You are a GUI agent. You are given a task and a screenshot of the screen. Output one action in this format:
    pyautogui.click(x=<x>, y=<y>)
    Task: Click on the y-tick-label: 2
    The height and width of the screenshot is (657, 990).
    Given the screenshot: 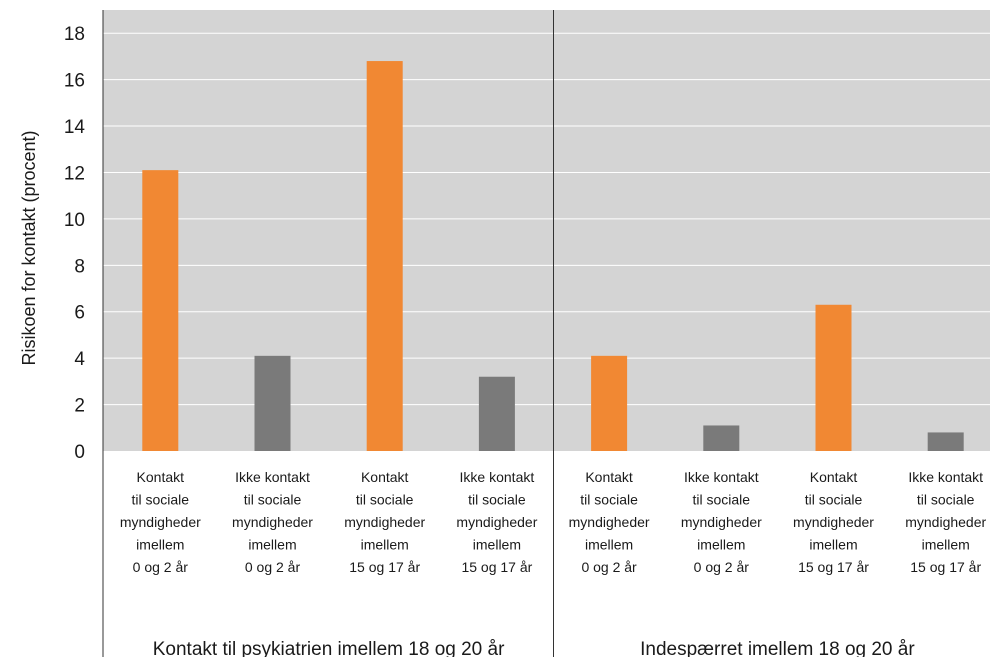 What is the action you would take?
    pyautogui.click(x=79, y=406)
    